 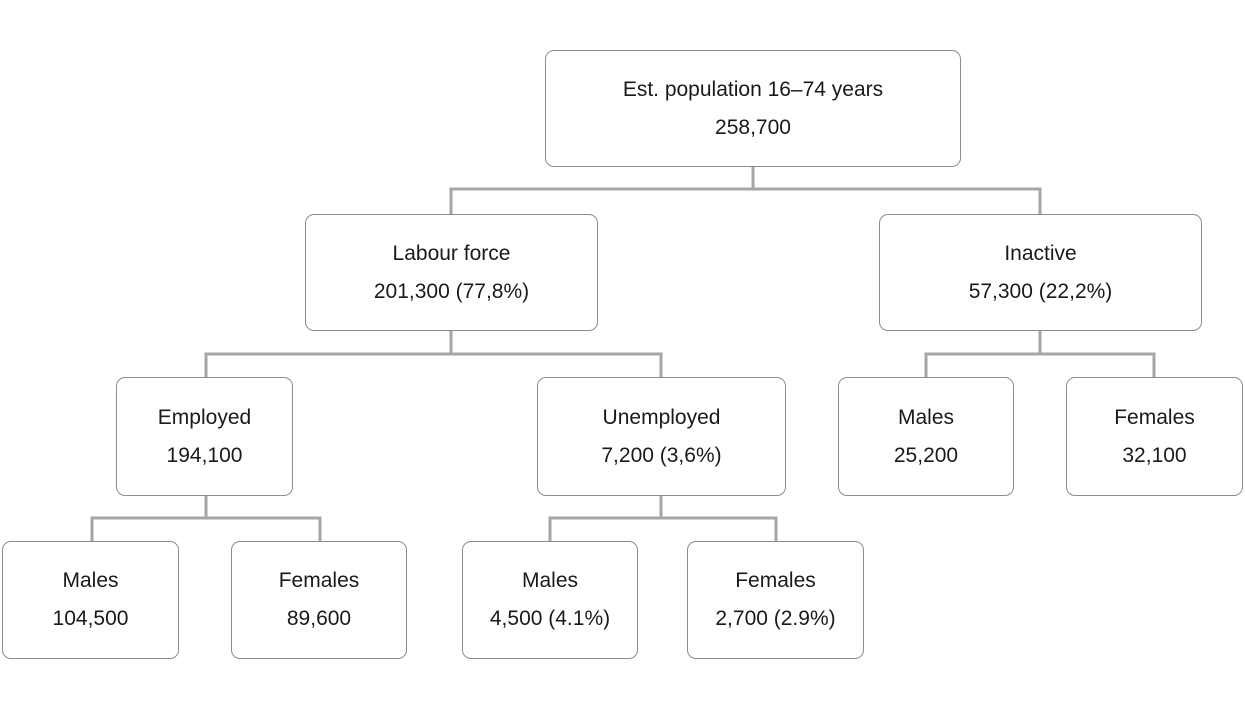 What do you see at coordinates (1154, 455) in the screenshot?
I see `node-value: 32,100` at bounding box center [1154, 455].